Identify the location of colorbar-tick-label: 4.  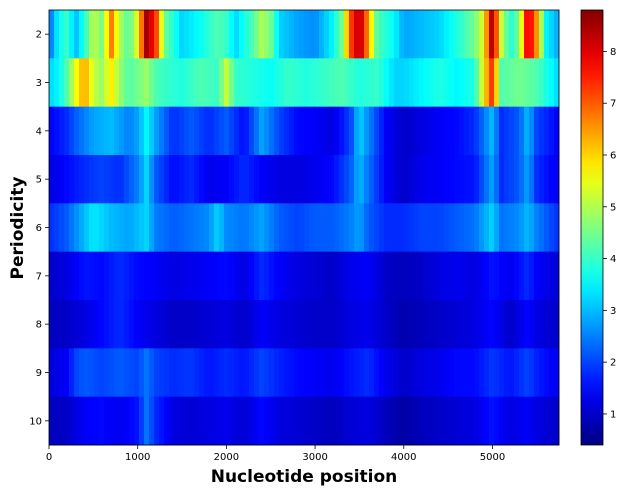
(613, 259).